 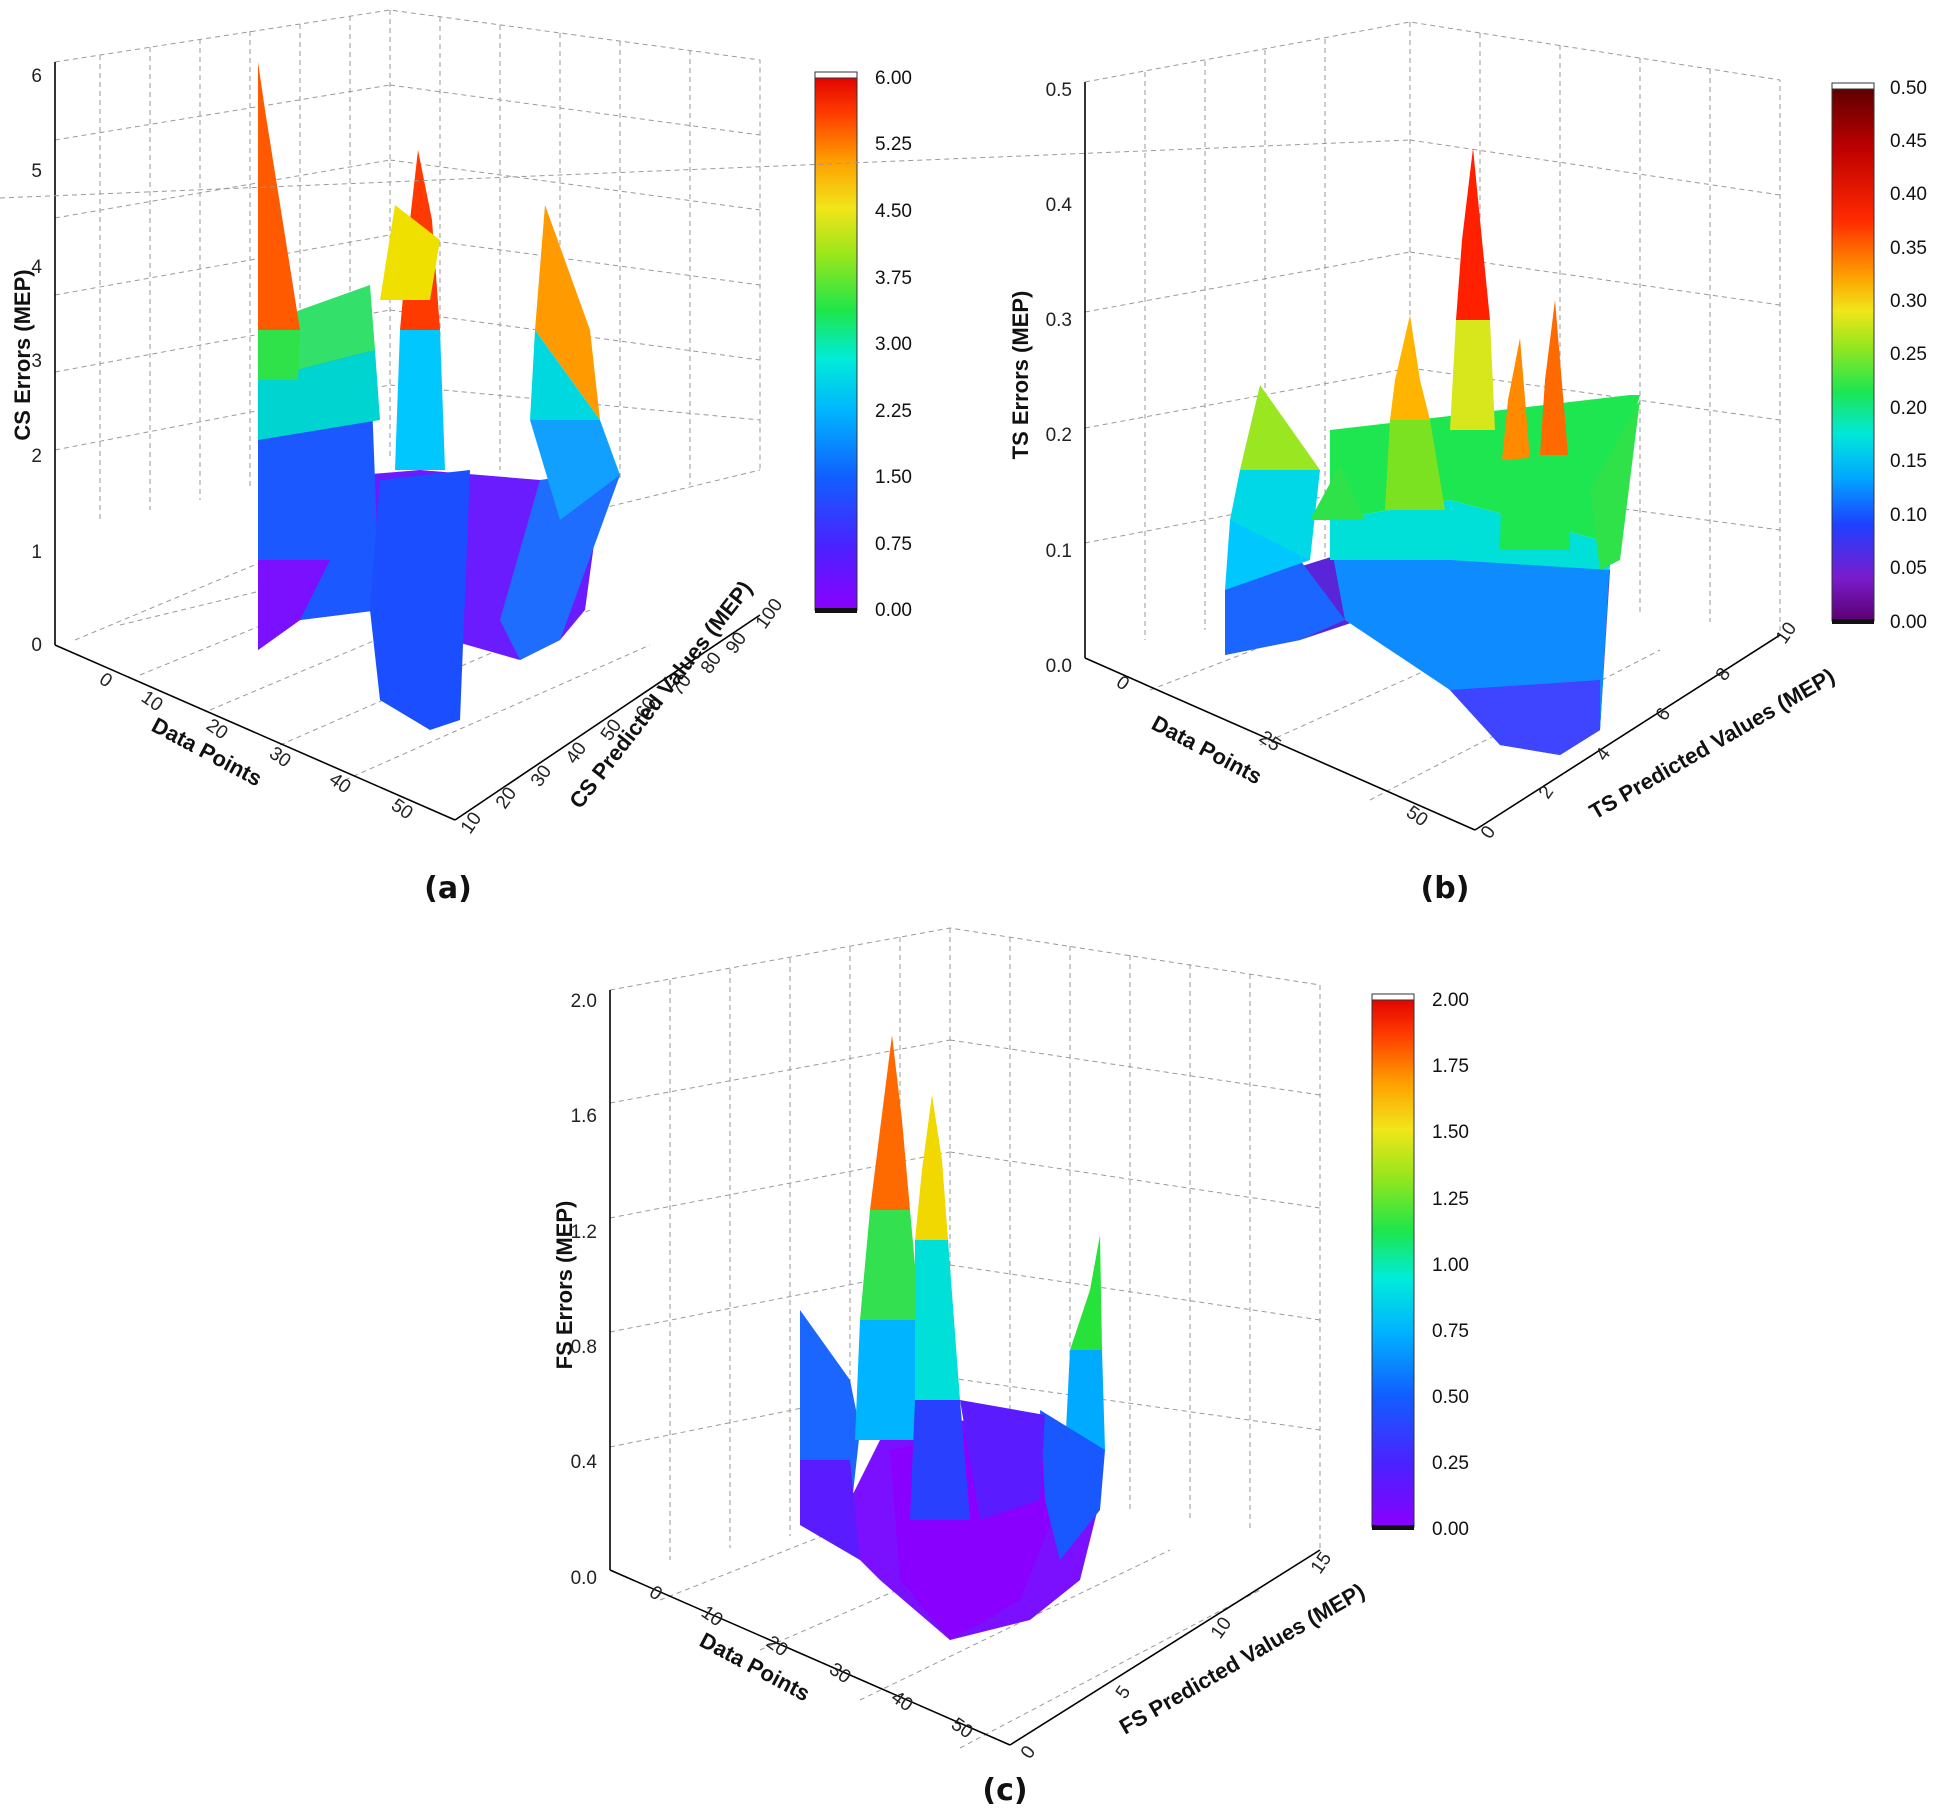 I want to click on chart-b-colorbar-tick: 0.40, so click(x=1908, y=194).